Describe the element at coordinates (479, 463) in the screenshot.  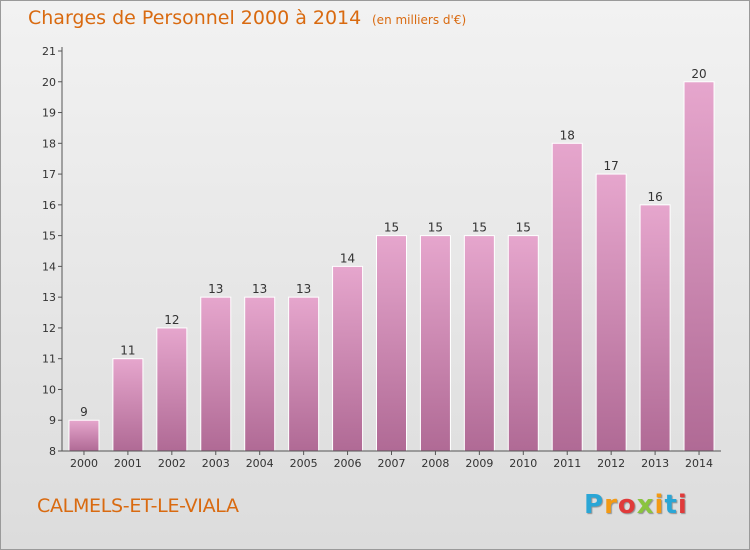
I see `x-tick-label-2009: 2009` at that location.